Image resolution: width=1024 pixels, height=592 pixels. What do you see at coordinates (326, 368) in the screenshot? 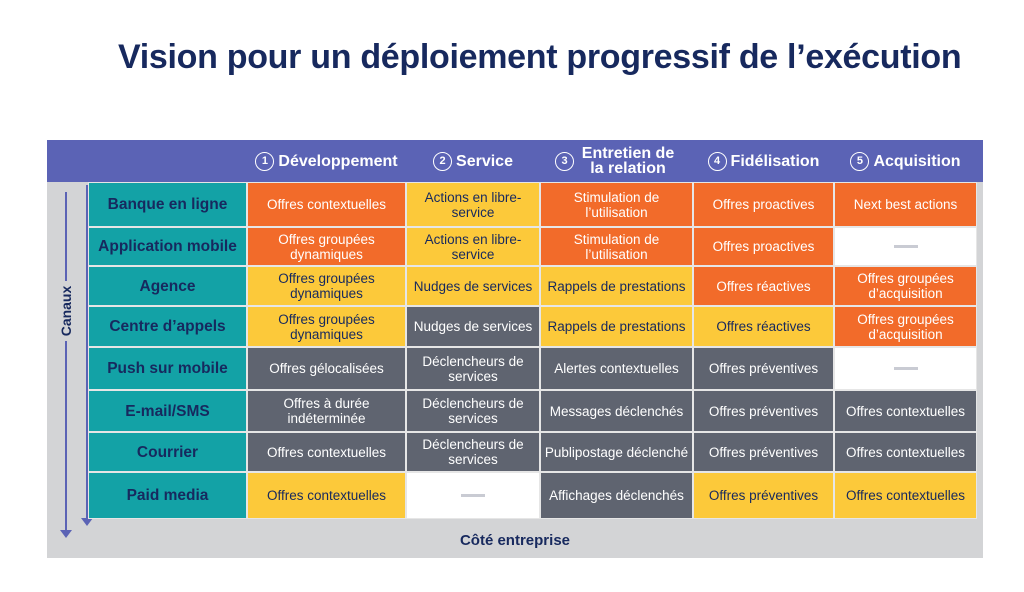
I see `matrix-cell: Offres gélocalisées` at bounding box center [326, 368].